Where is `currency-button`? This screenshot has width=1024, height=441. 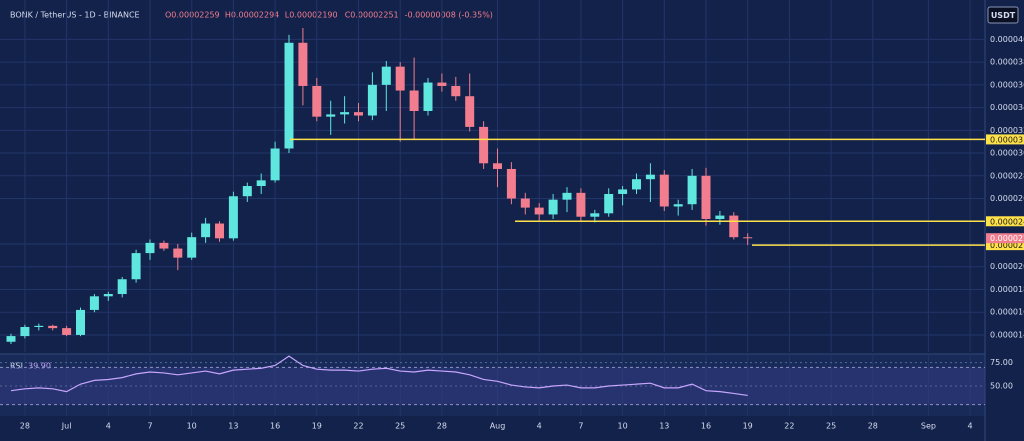
currency-button is located at coordinates (1003, 15).